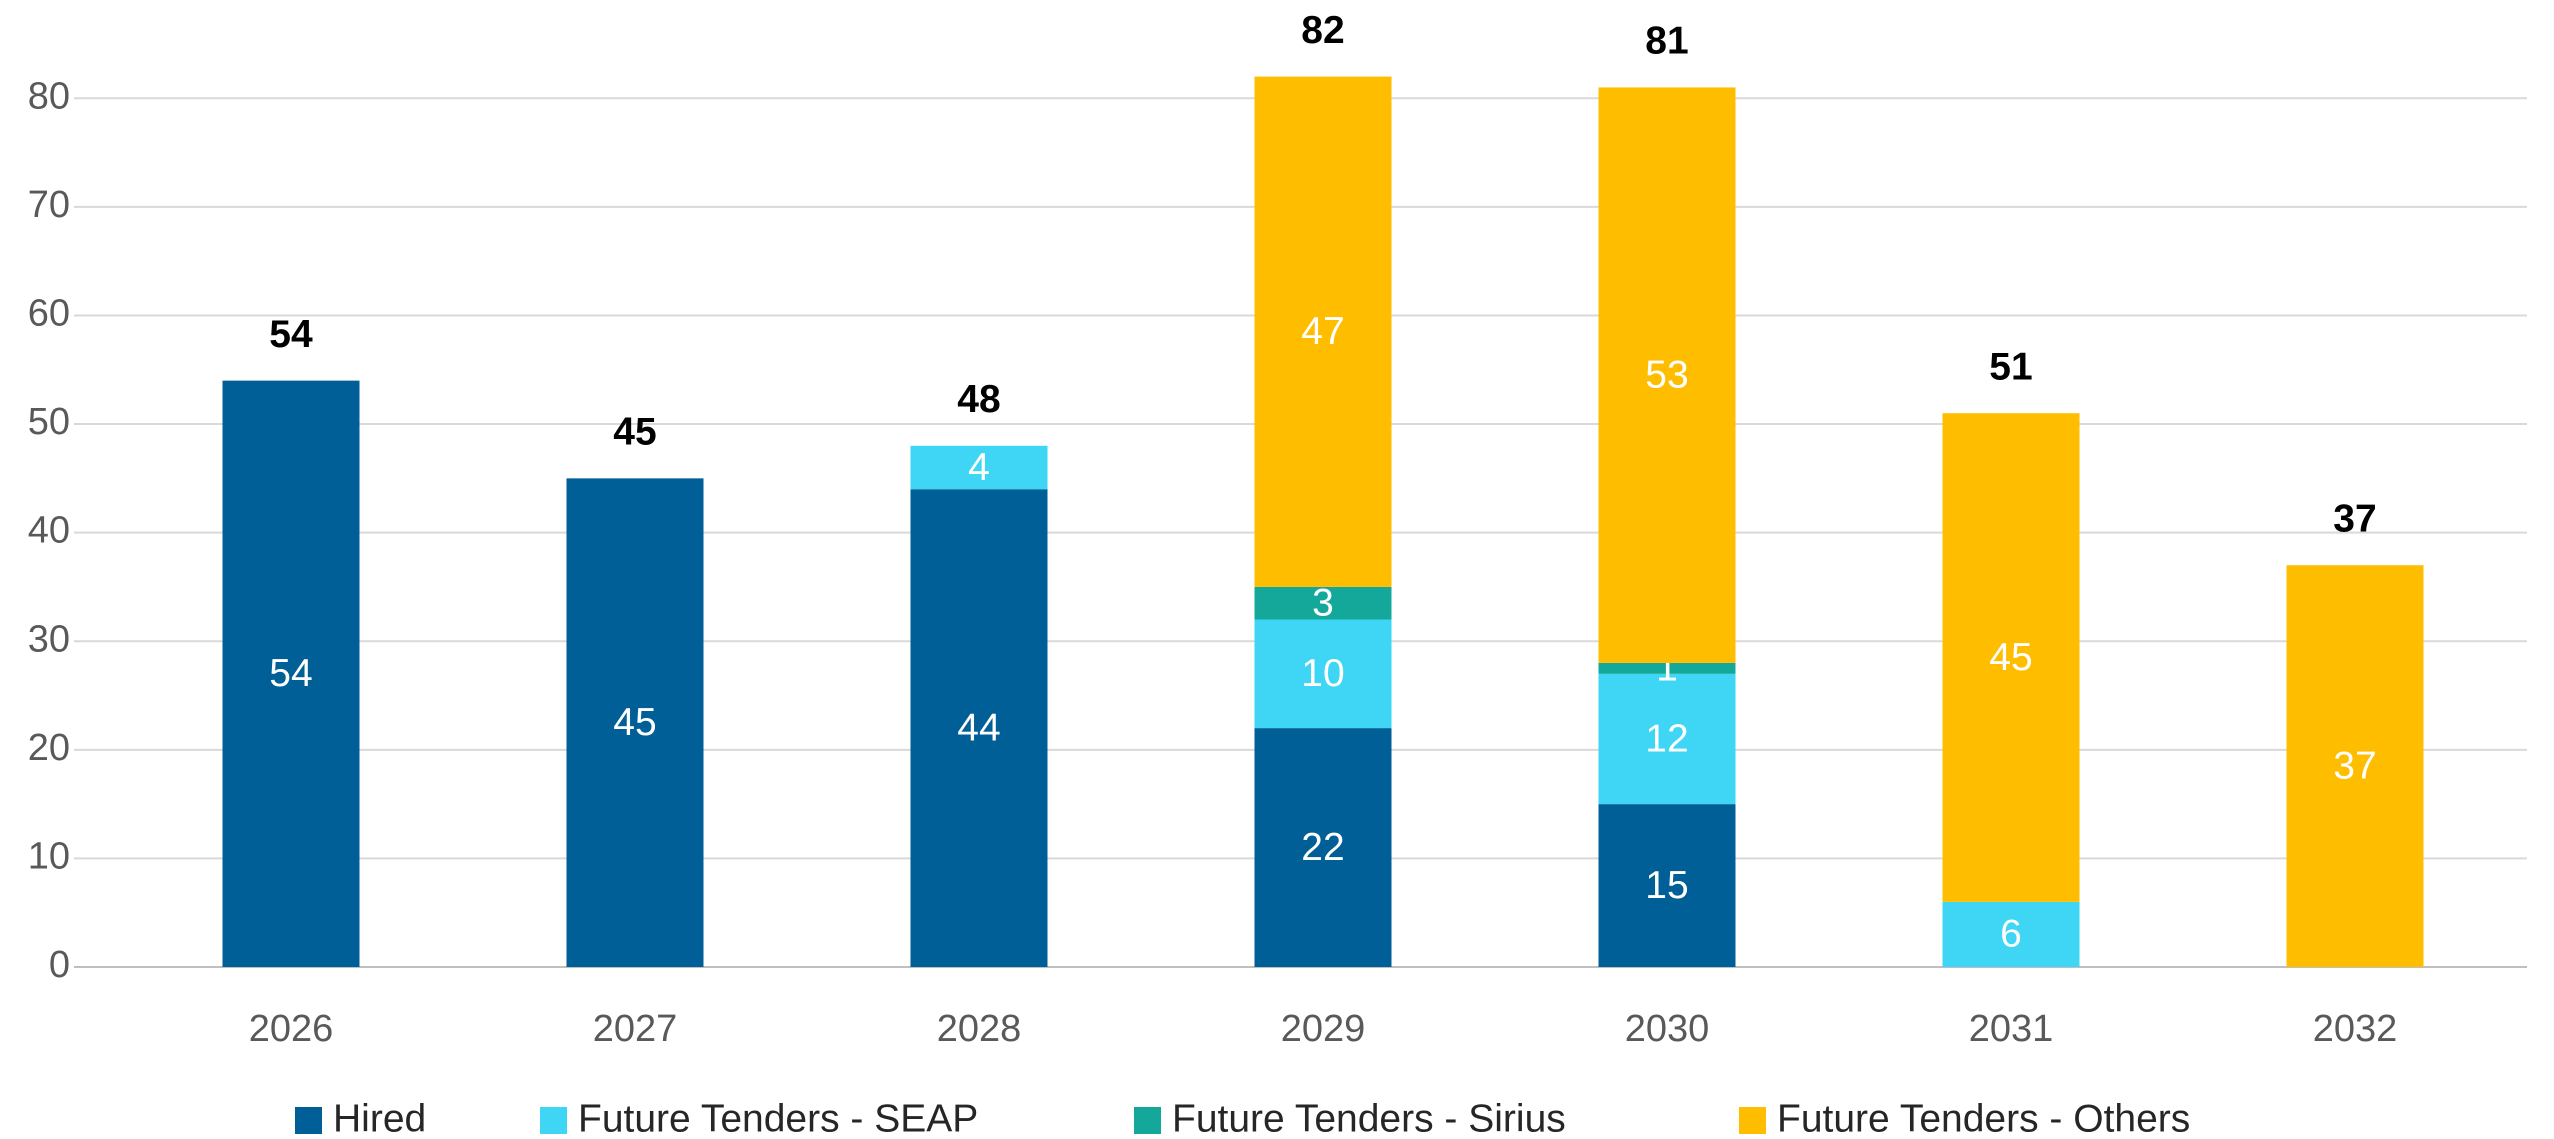 This screenshot has height=1139, width=2554. Describe the element at coordinates (291, 1029) in the screenshot. I see `x-tick-label: 2026` at that location.